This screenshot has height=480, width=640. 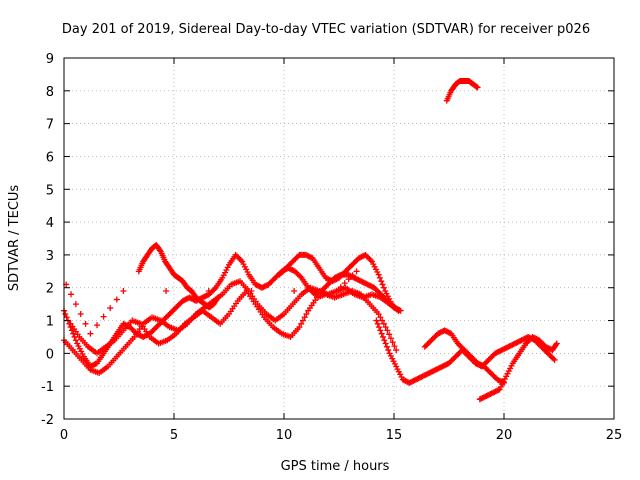 I want to click on x-tick-labels: 0 5 10 15 20 25, so click(x=341, y=435).